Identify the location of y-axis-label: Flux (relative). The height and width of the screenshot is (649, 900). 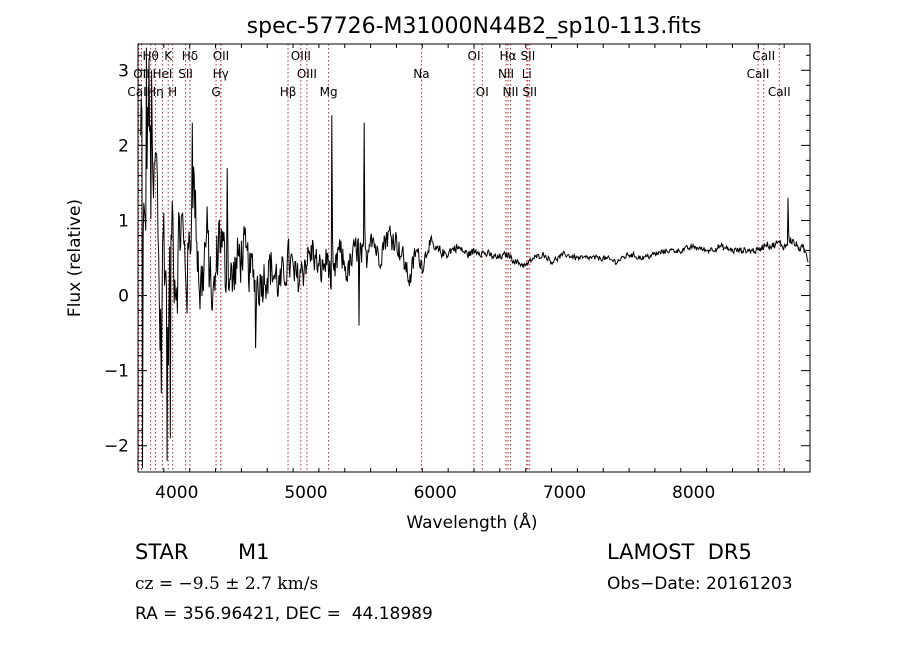
(75, 258).